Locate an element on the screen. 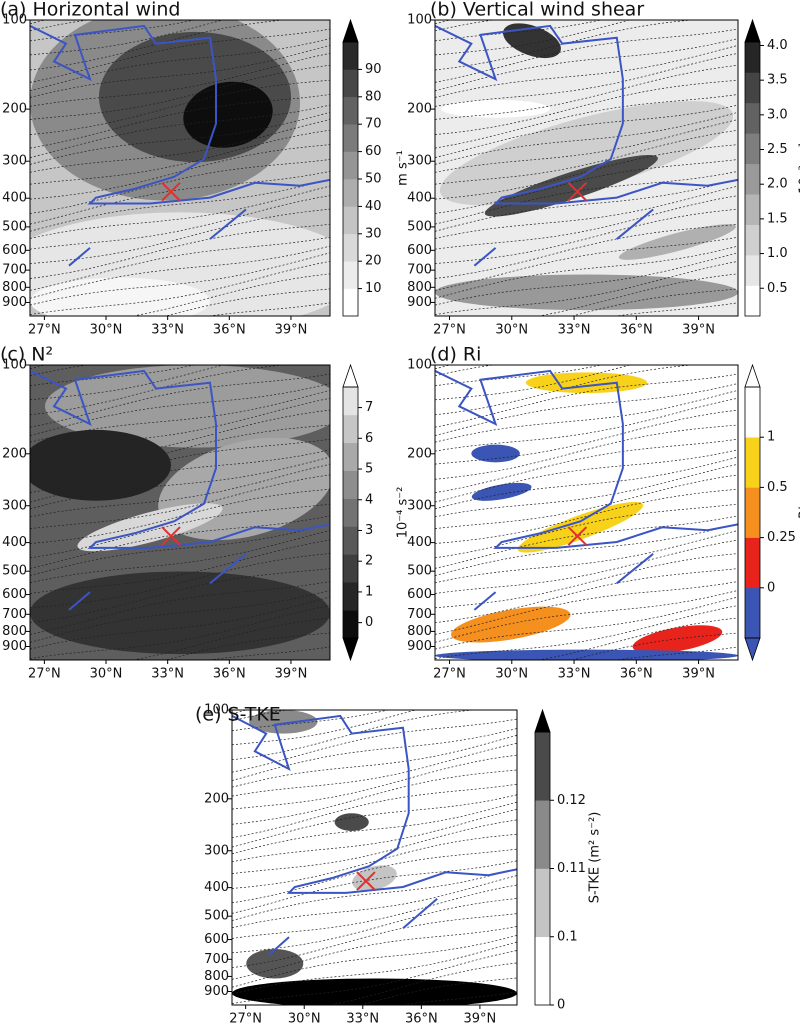 This screenshot has height=1024, width=800. plot-area is located at coordinates (586, 168).